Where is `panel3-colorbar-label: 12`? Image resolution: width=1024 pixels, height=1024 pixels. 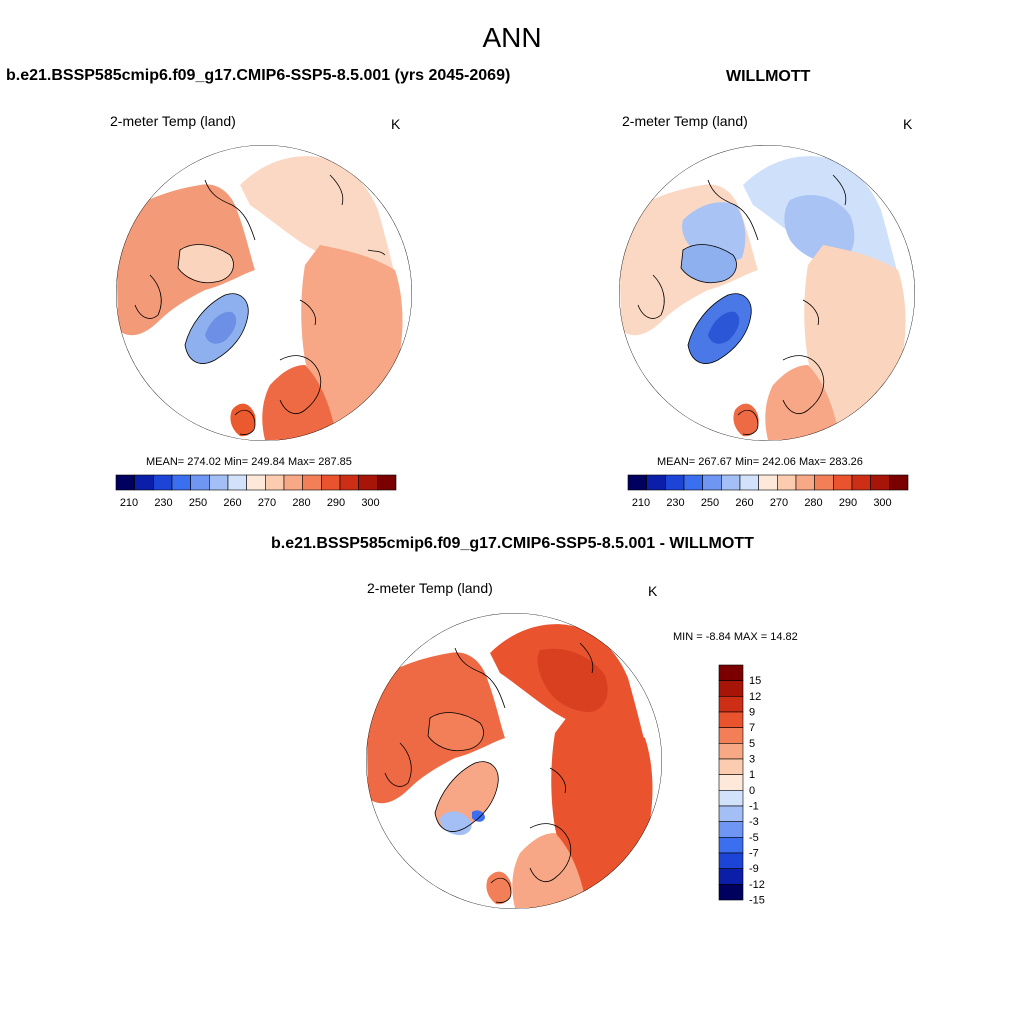
panel3-colorbar-label: 12 is located at coordinates (755, 697).